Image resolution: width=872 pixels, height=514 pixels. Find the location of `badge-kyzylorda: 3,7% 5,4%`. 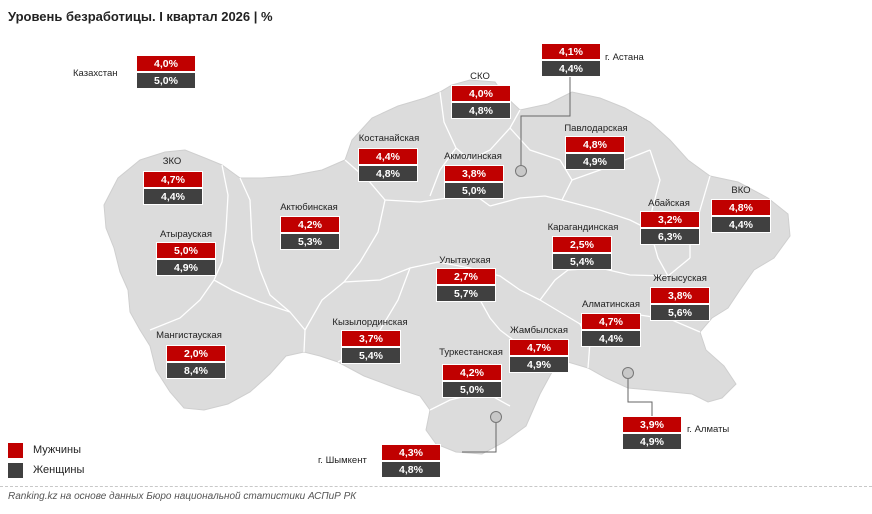

badge-kyzylorda: 3,7% 5,4% is located at coordinates (371, 347).